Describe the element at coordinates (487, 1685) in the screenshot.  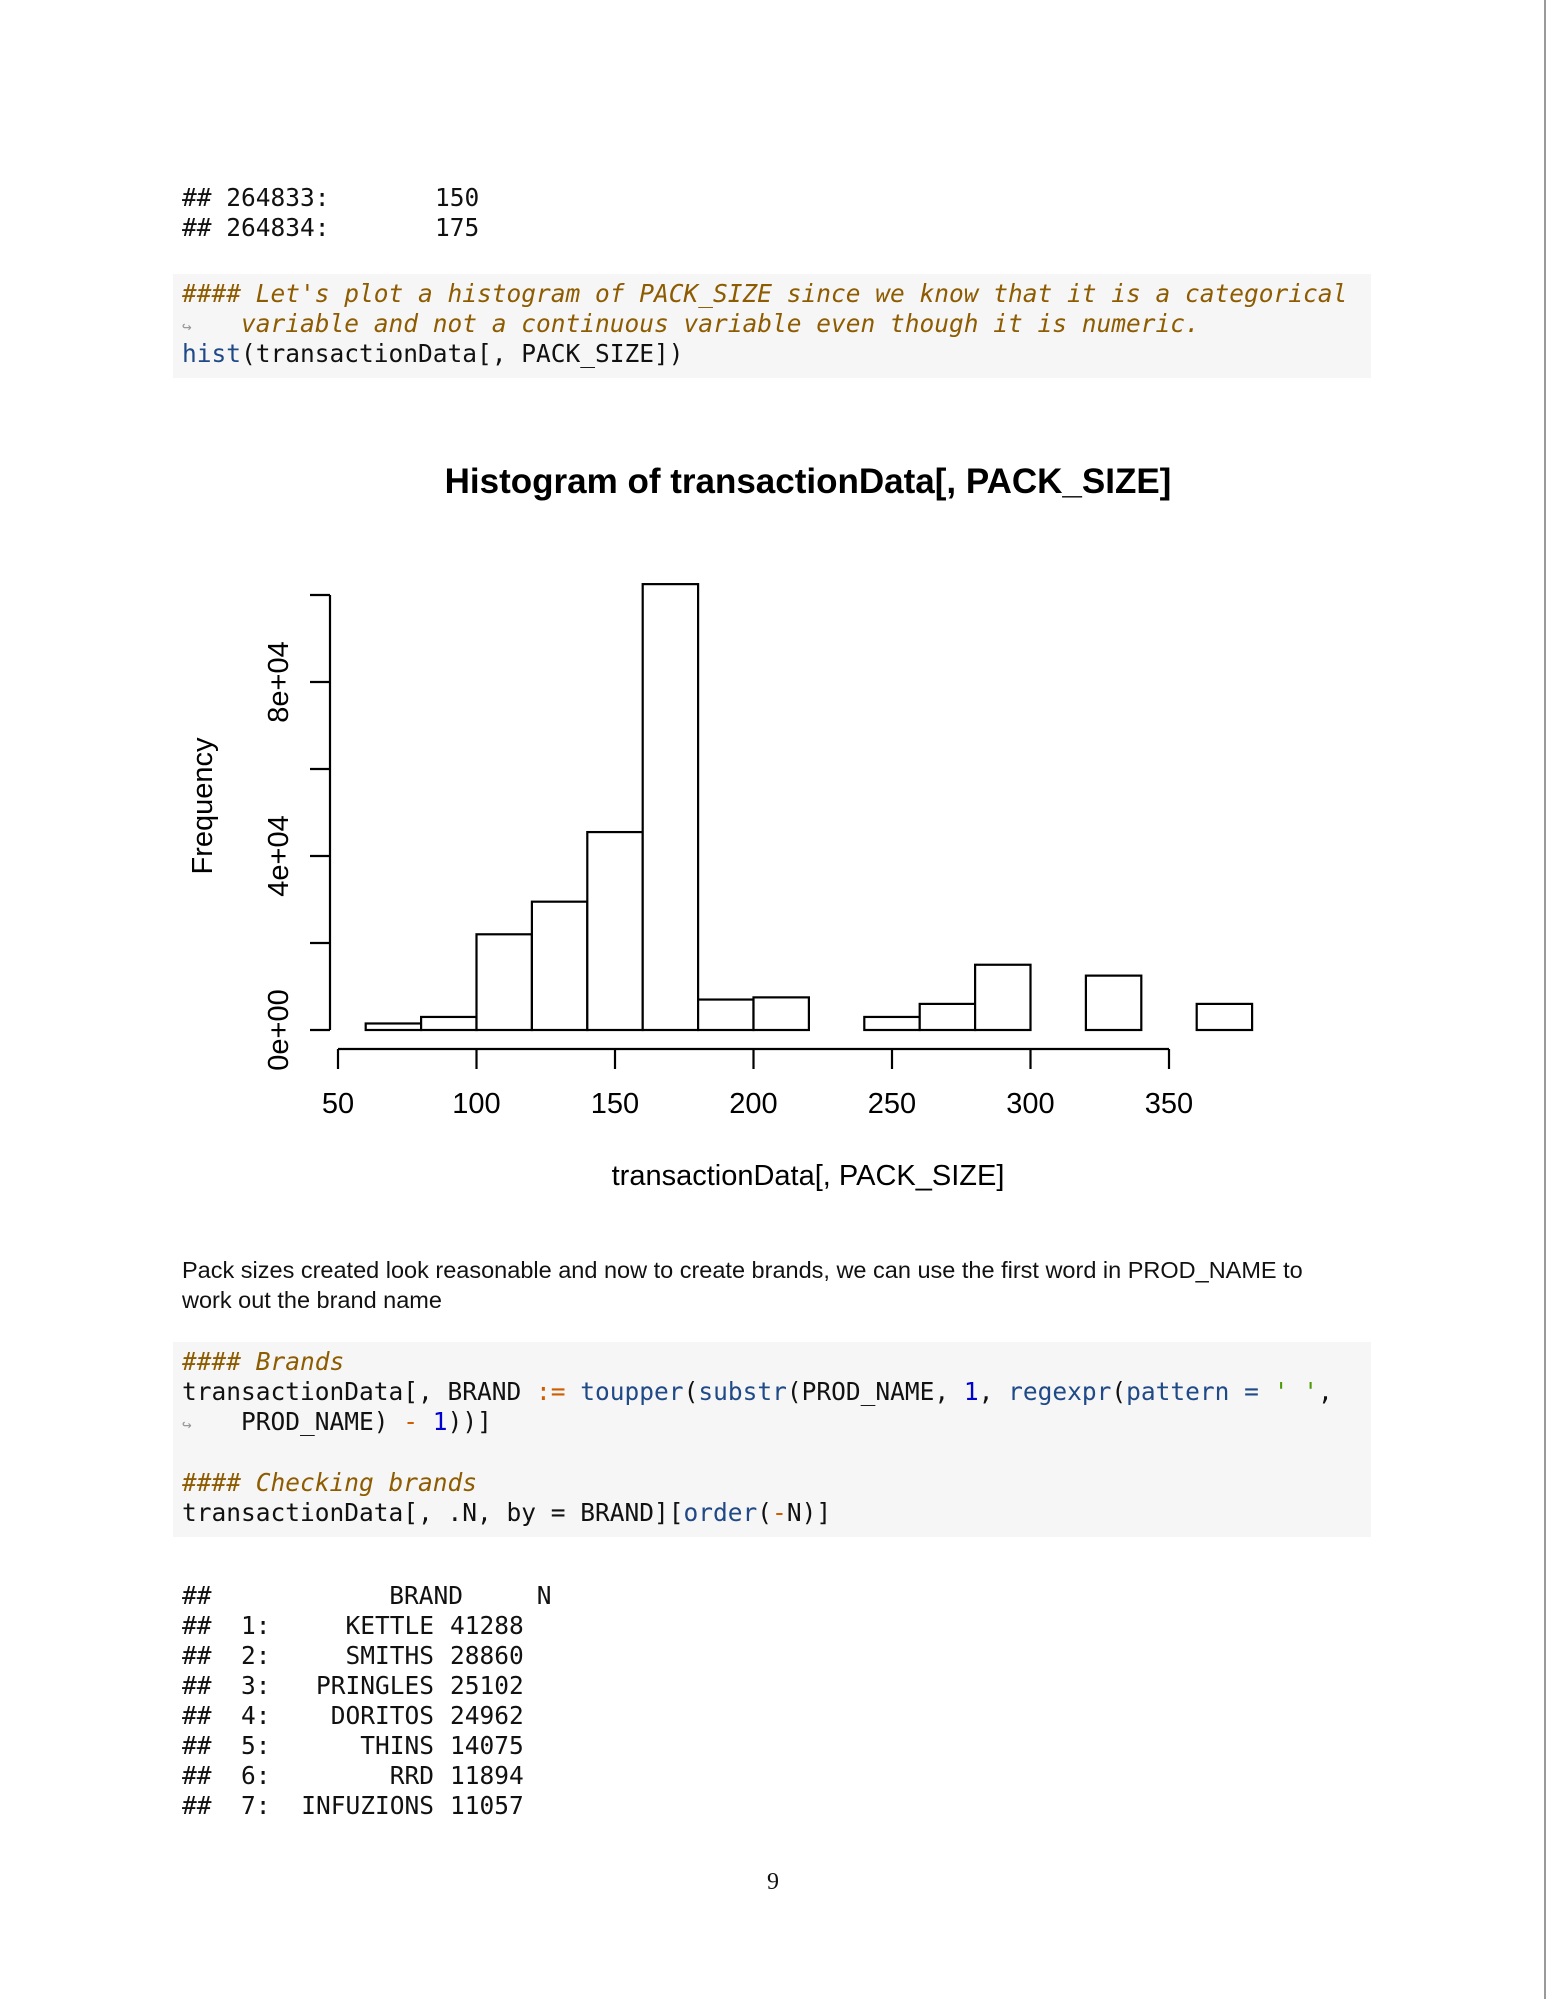
I see `row-count: 25102` at that location.